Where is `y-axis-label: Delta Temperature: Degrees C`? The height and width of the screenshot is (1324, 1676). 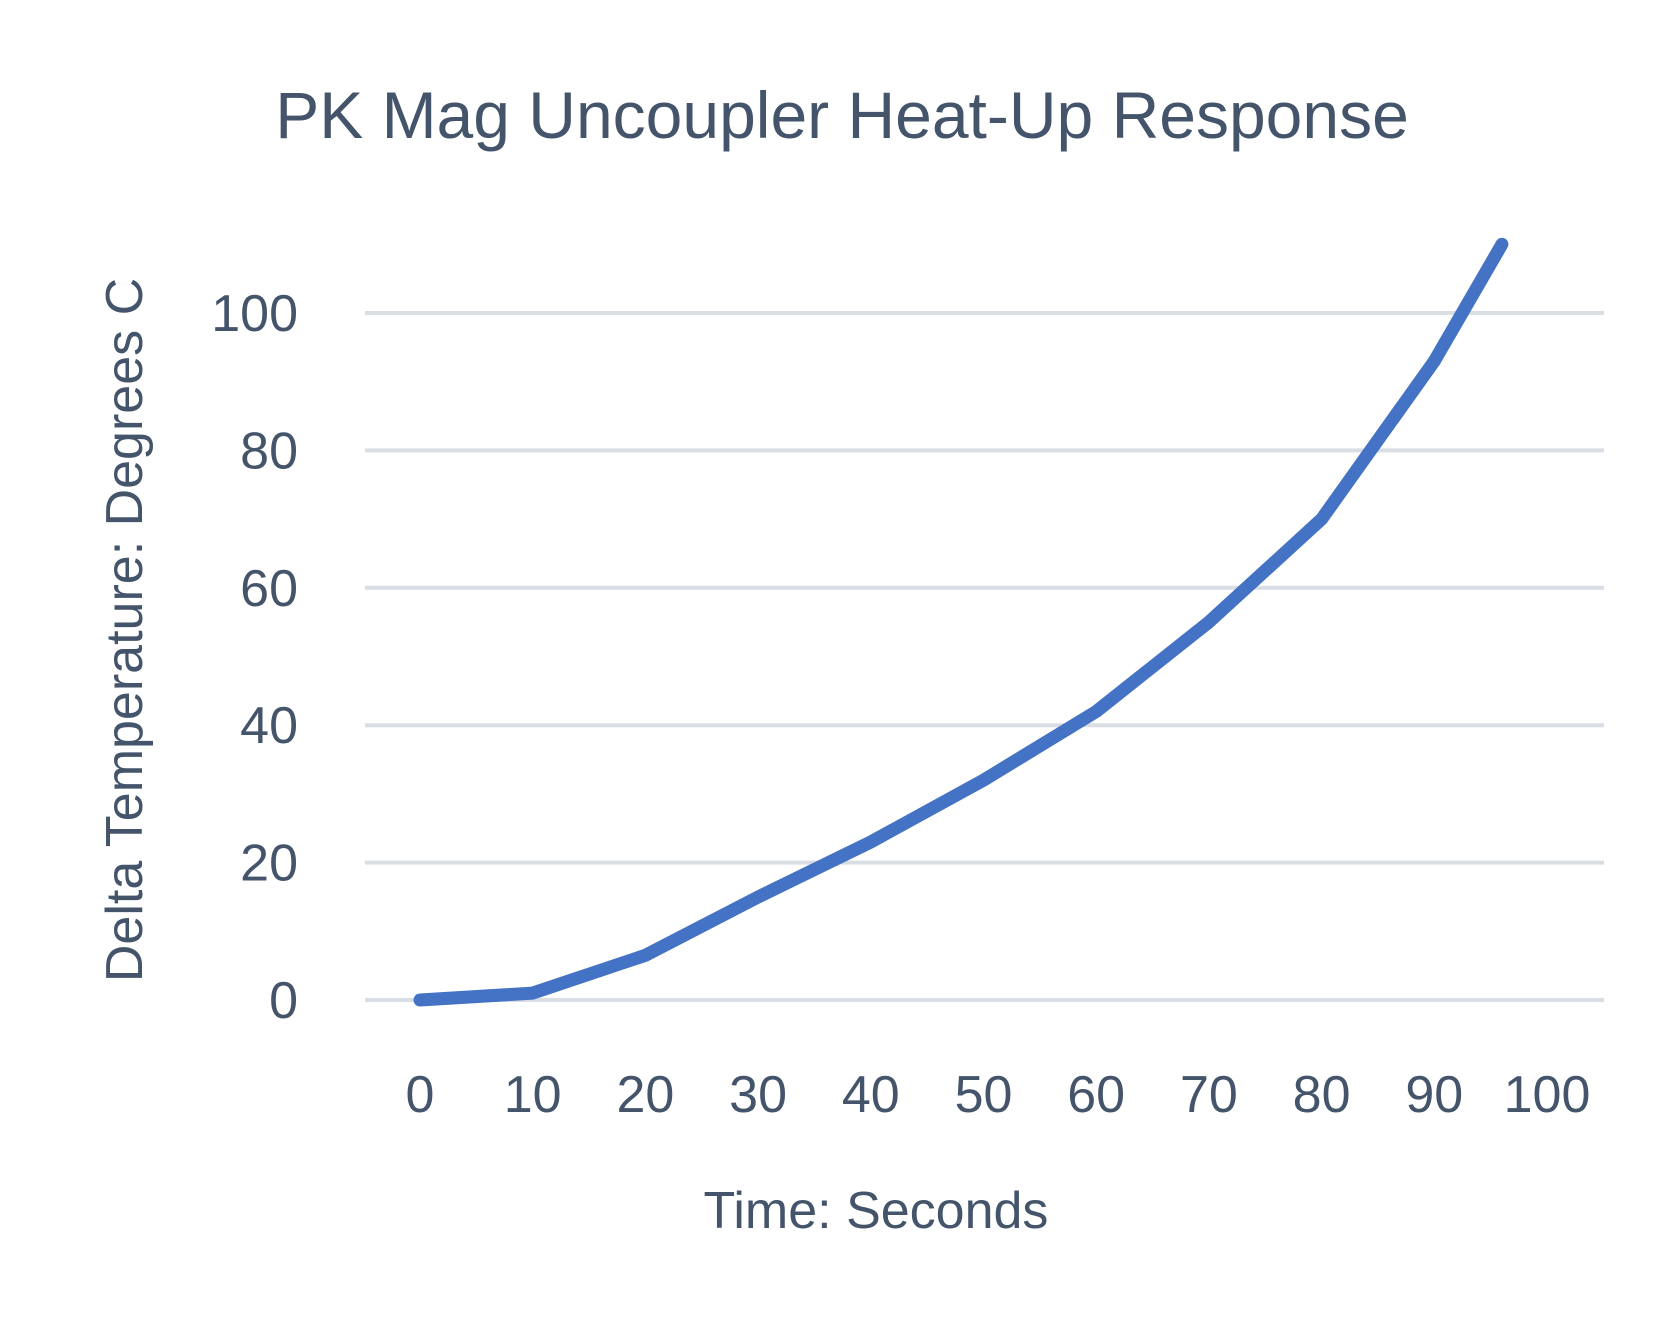
y-axis-label: Delta Temperature: Degrees C is located at coordinates (125, 630).